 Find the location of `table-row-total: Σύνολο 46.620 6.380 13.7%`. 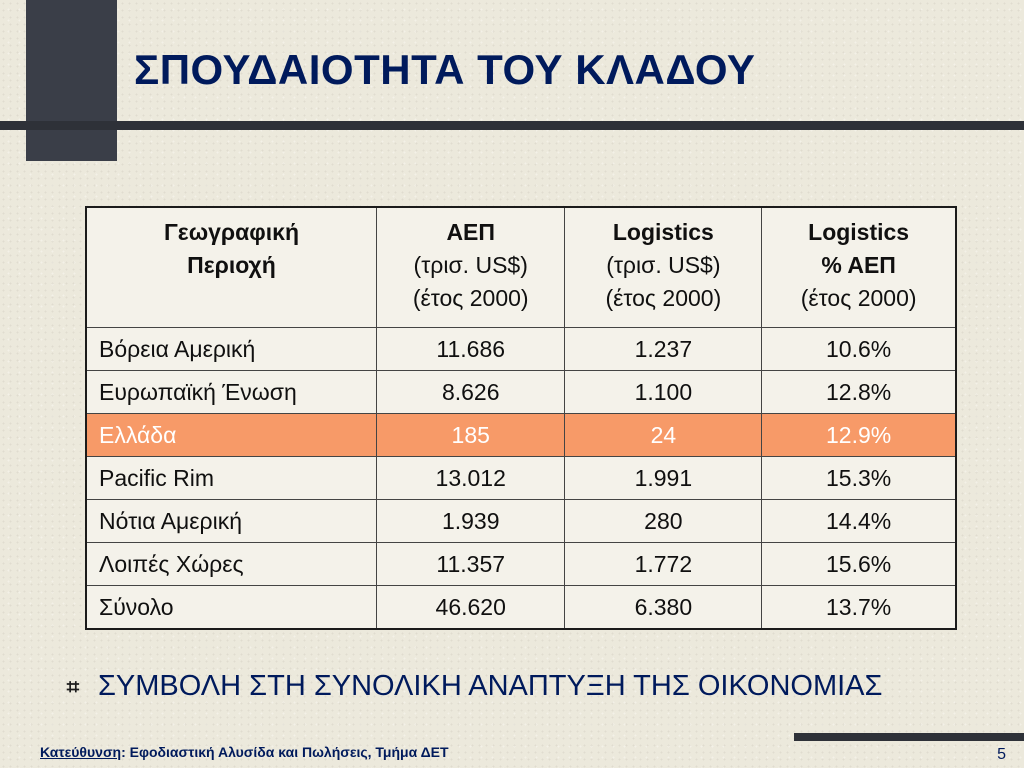

table-row-total: Σύνολο 46.620 6.380 13.7% is located at coordinates (521, 607).